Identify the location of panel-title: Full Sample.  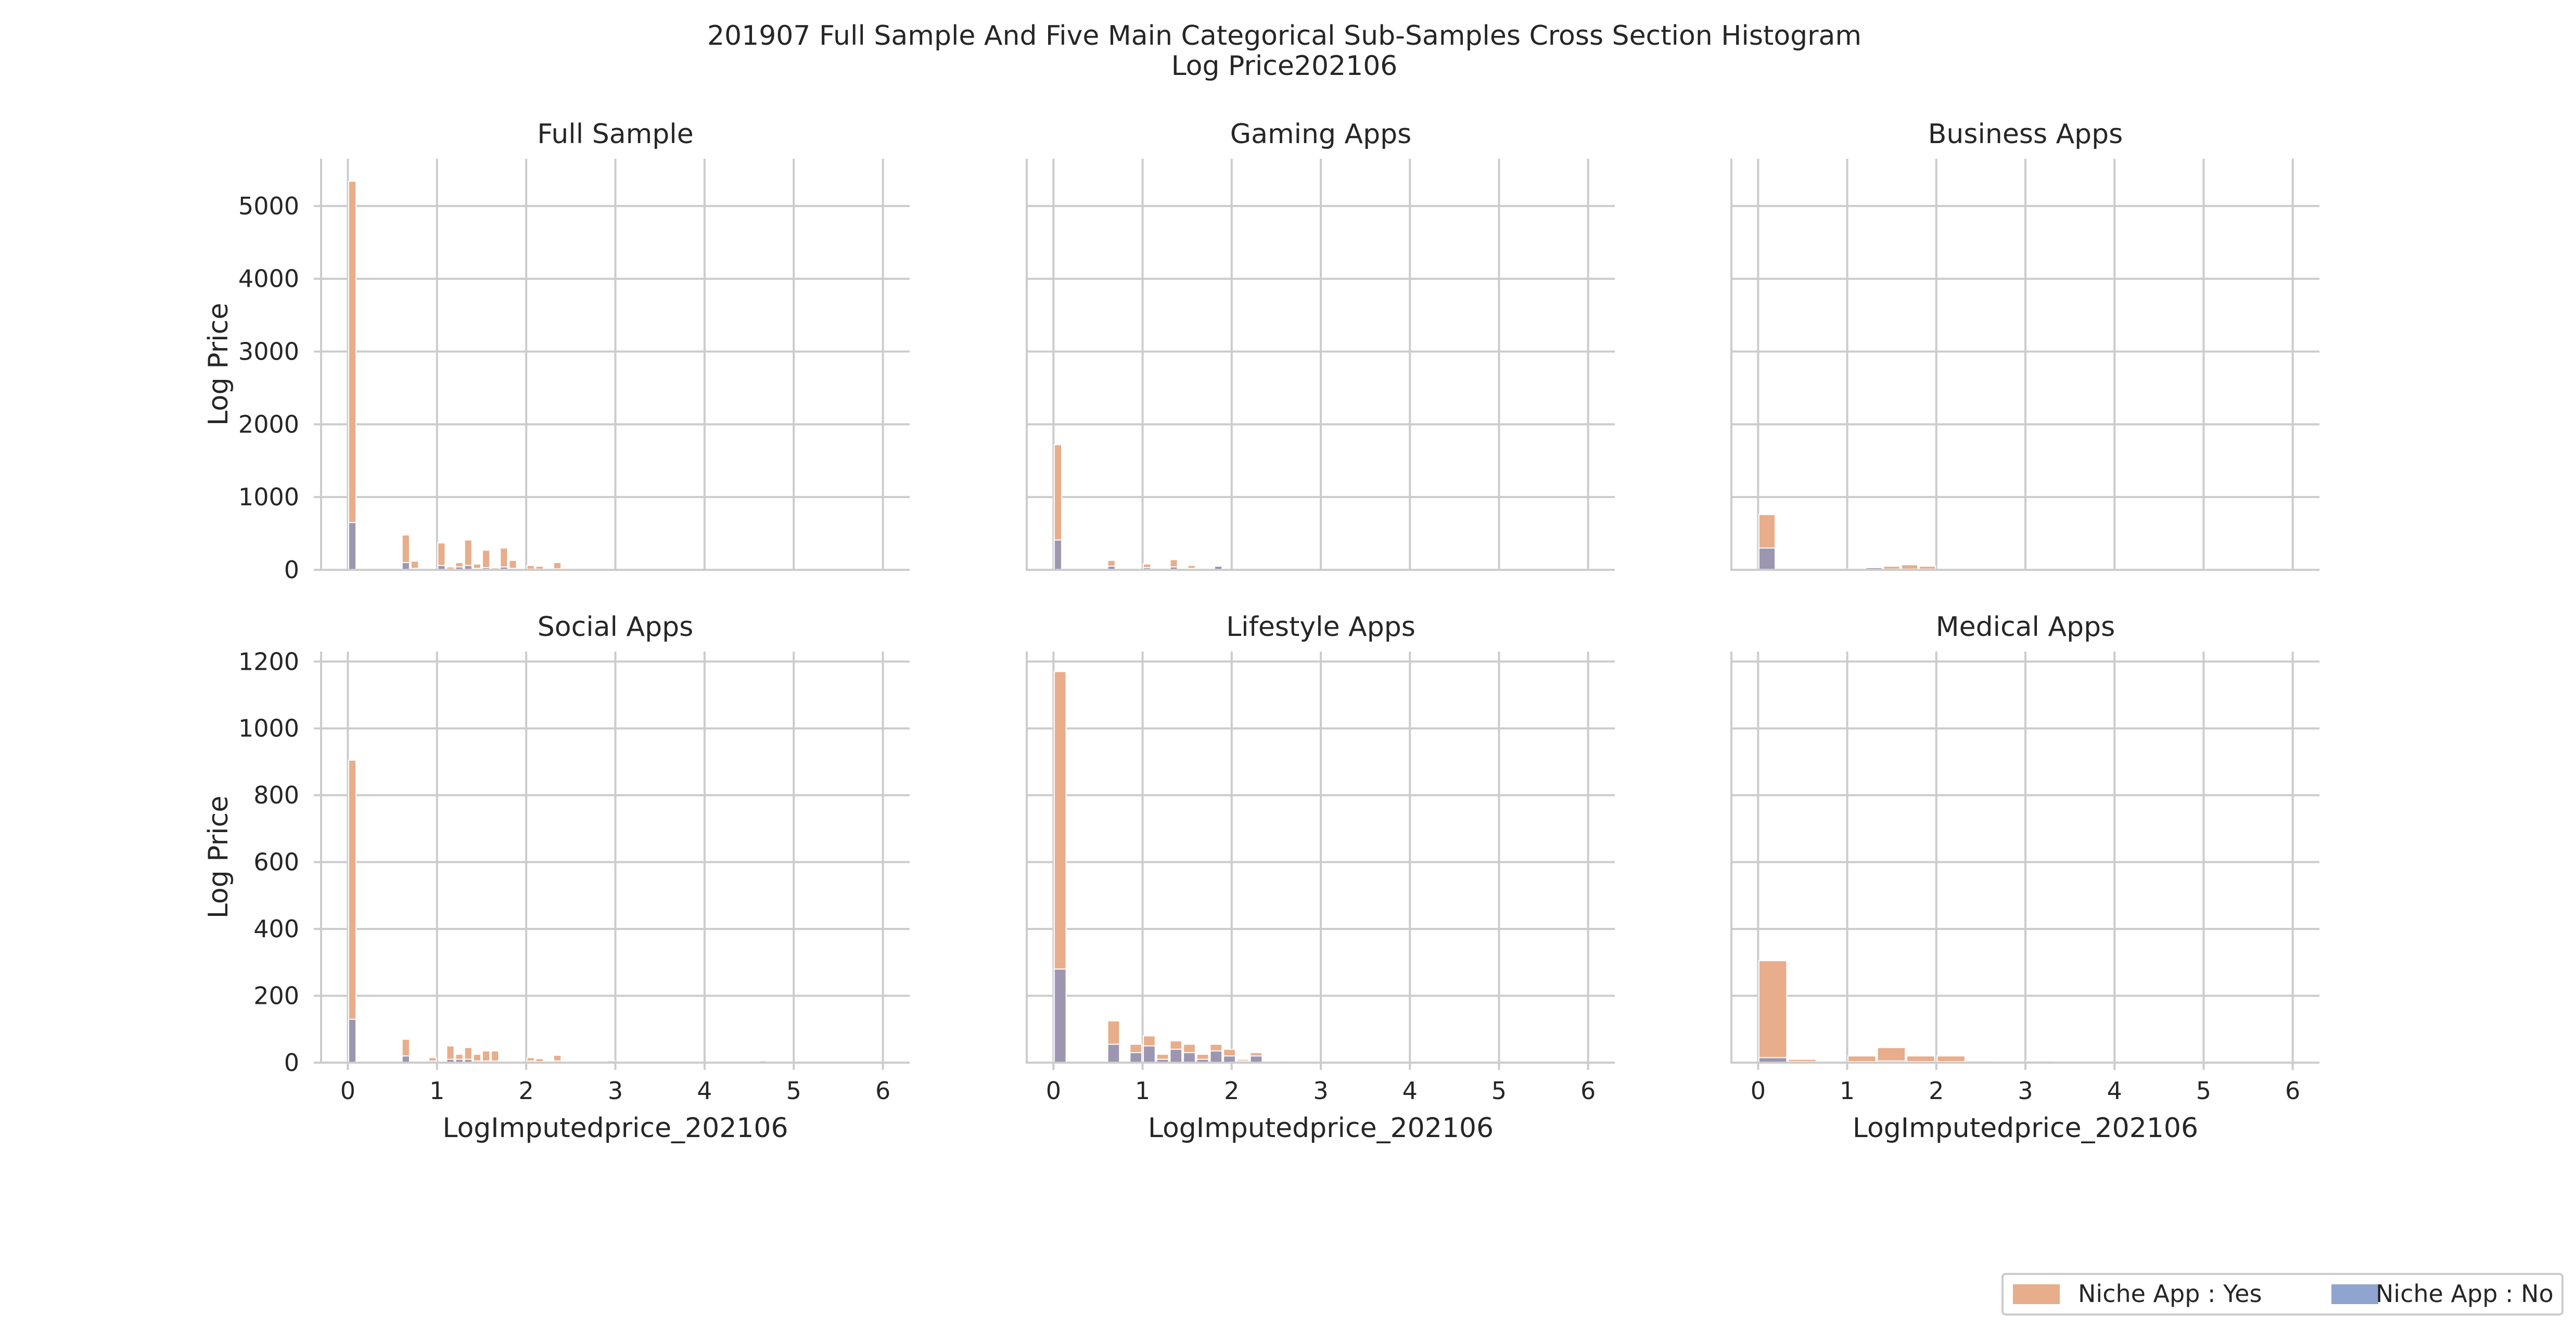
(615, 134).